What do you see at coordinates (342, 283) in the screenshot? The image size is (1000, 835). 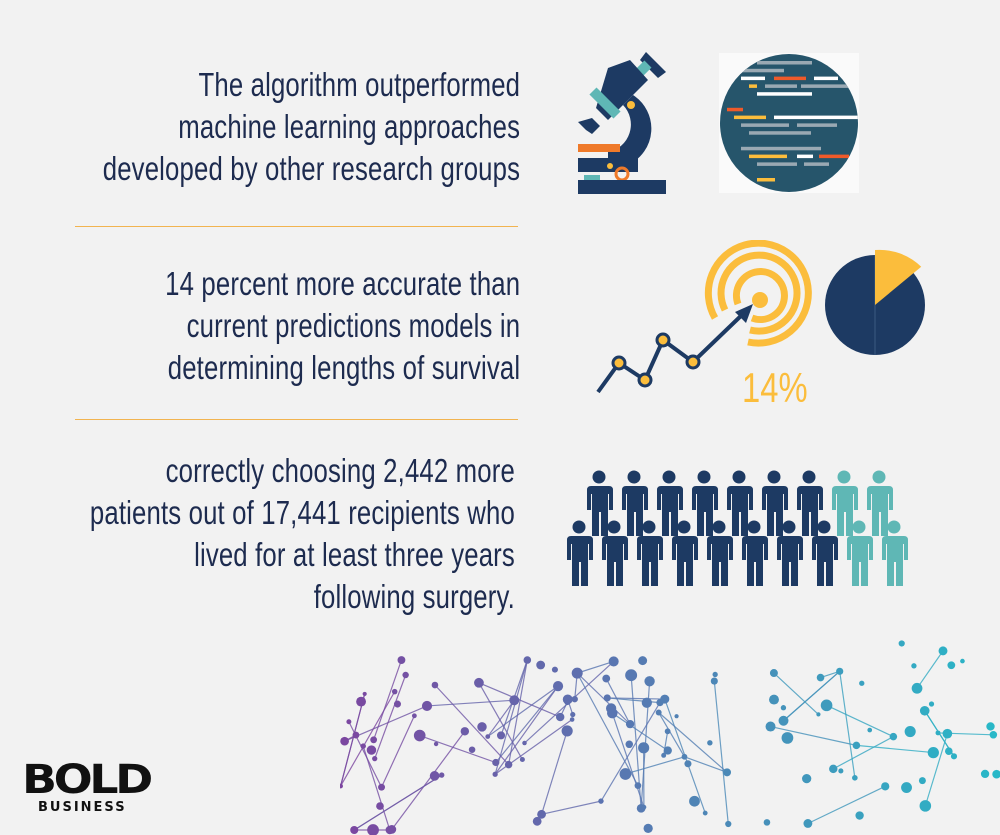 I see `fact-line: 14 percent more accurate than` at bounding box center [342, 283].